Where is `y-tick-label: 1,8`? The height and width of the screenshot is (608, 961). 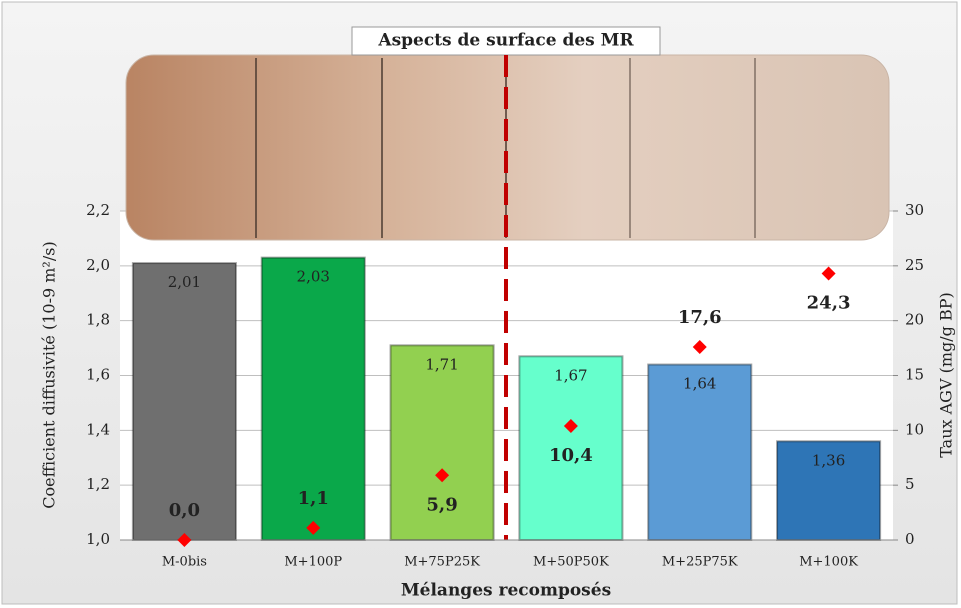 y-tick-label: 1,8 is located at coordinates (98, 320).